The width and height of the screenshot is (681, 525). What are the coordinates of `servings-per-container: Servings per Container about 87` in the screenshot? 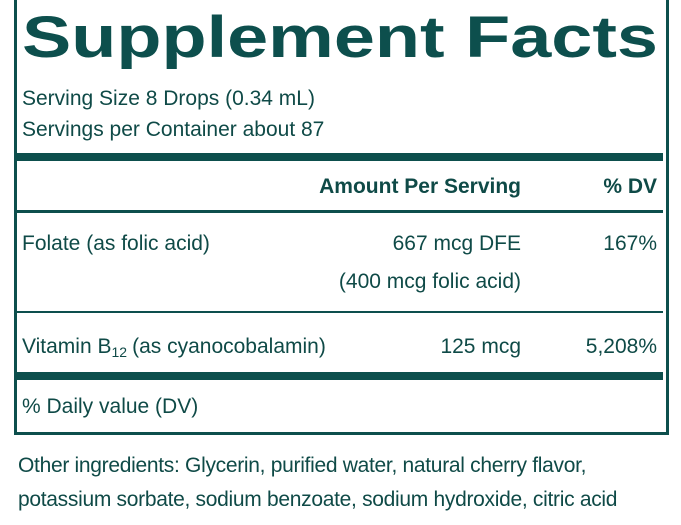 It's located at (173, 129).